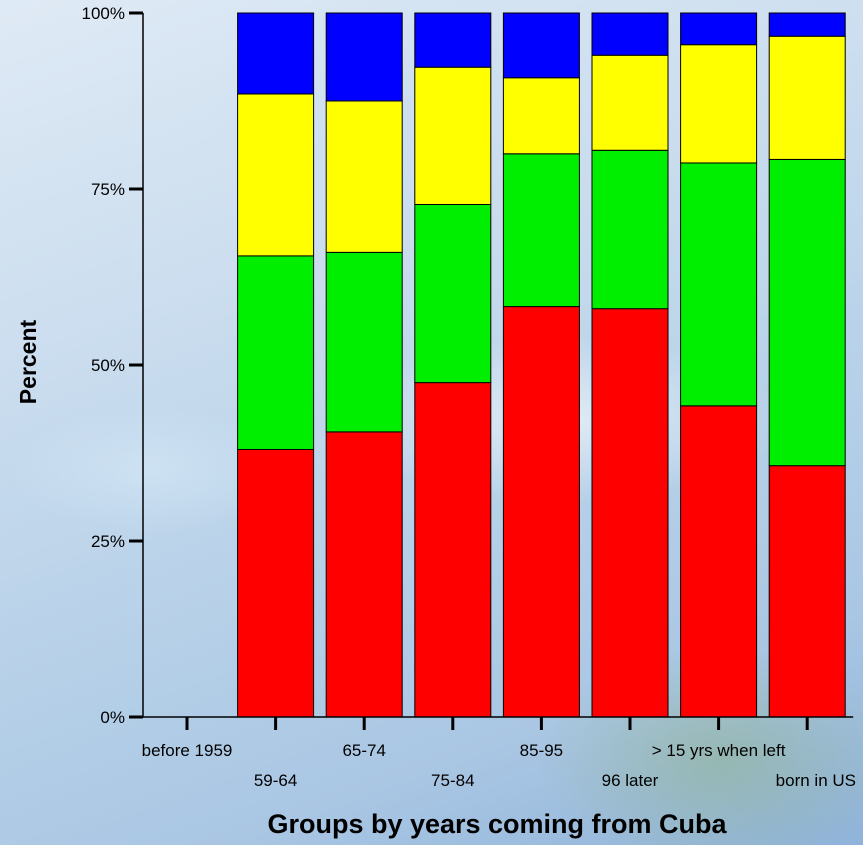  I want to click on x-tick-label: born in US, so click(816, 780).